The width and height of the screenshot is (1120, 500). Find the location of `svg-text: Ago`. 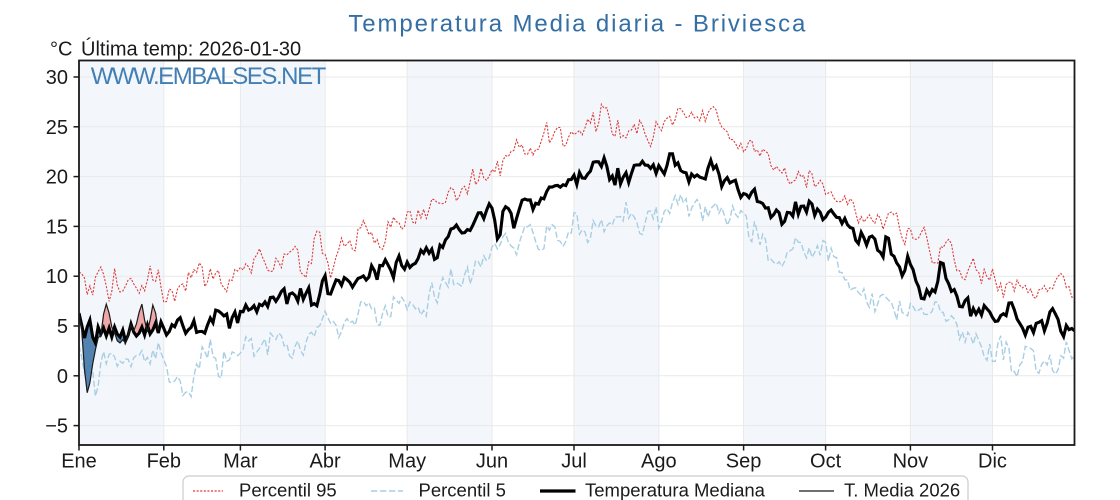

svg-text: Ago is located at coordinates (659, 462).